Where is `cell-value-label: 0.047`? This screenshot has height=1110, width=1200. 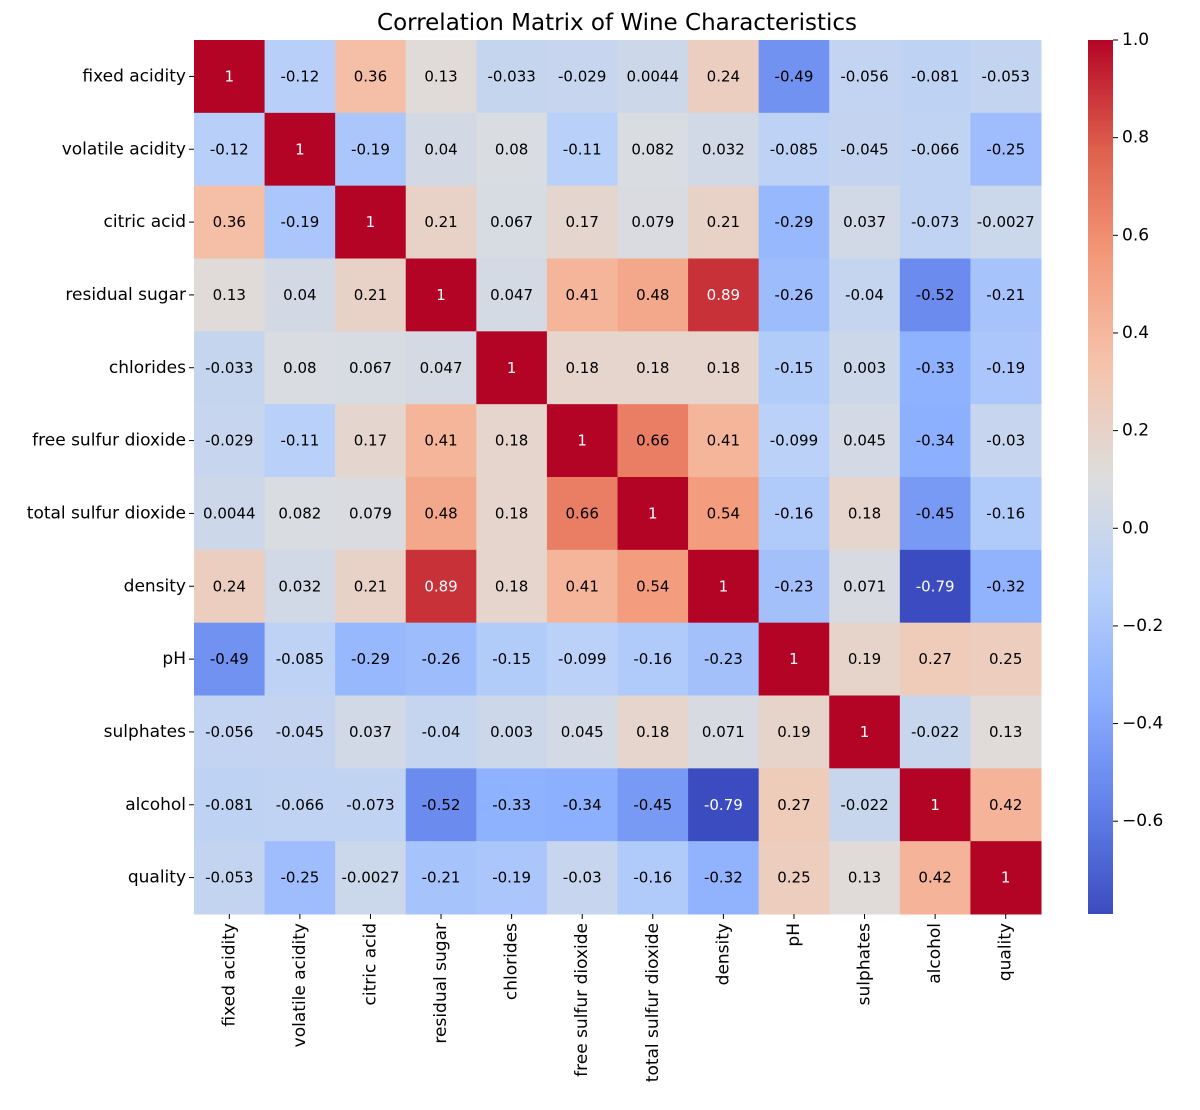 cell-value-label: 0.047 is located at coordinates (511, 295).